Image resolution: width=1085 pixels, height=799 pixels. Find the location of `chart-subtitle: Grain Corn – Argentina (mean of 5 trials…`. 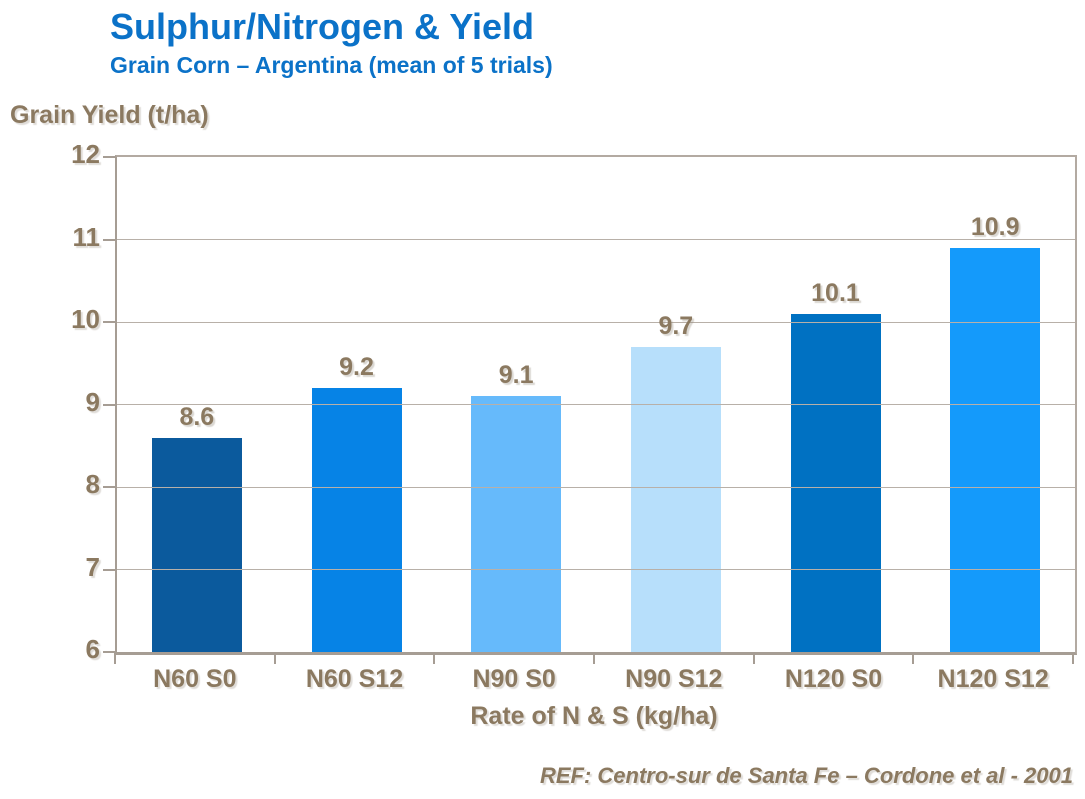

chart-subtitle: Grain Corn – Argentina (mean of 5 trials… is located at coordinates (331, 65).